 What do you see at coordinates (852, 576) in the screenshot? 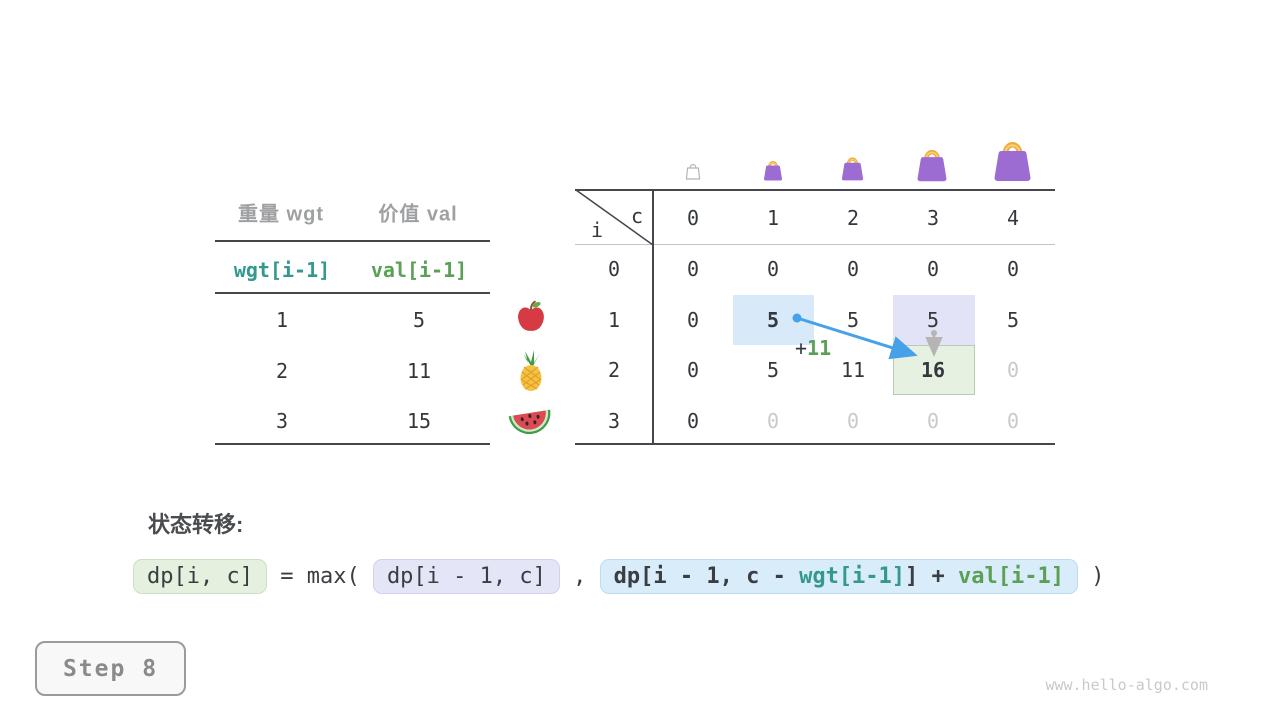
I see `arg2-wgt: wgt[i-1]` at bounding box center [852, 576].